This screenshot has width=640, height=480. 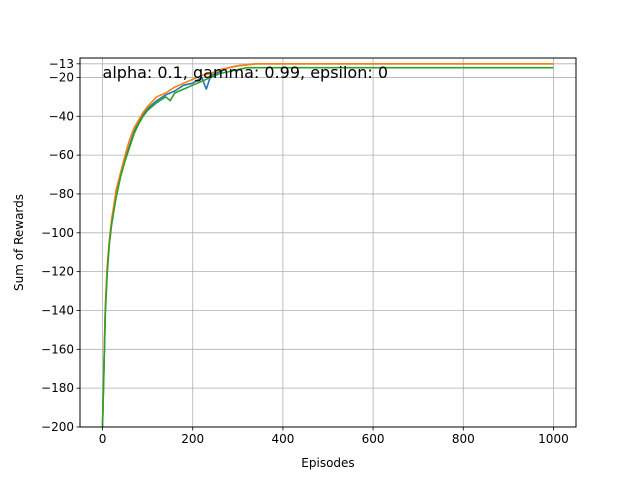 I want to click on y-tick-label: −120, so click(x=57, y=272).